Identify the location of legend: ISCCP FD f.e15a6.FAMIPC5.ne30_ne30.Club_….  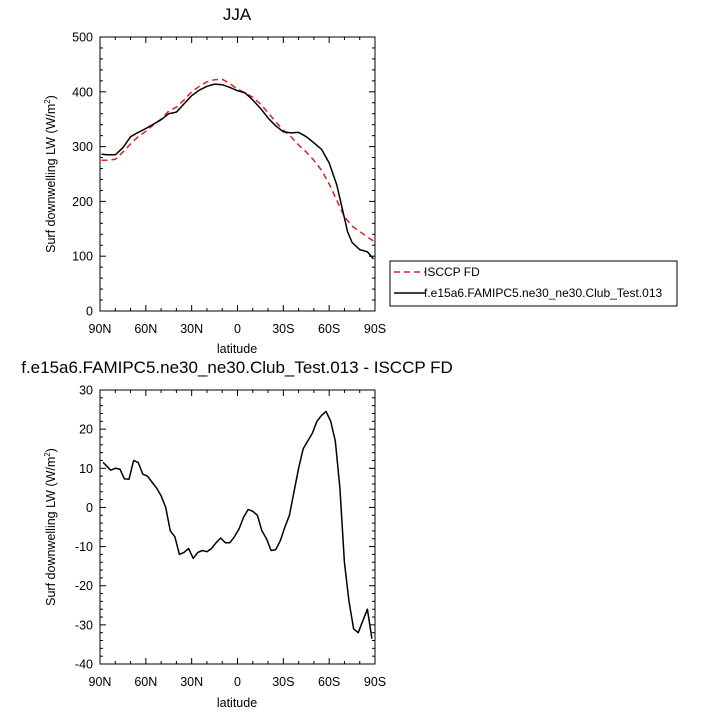
(533, 283).